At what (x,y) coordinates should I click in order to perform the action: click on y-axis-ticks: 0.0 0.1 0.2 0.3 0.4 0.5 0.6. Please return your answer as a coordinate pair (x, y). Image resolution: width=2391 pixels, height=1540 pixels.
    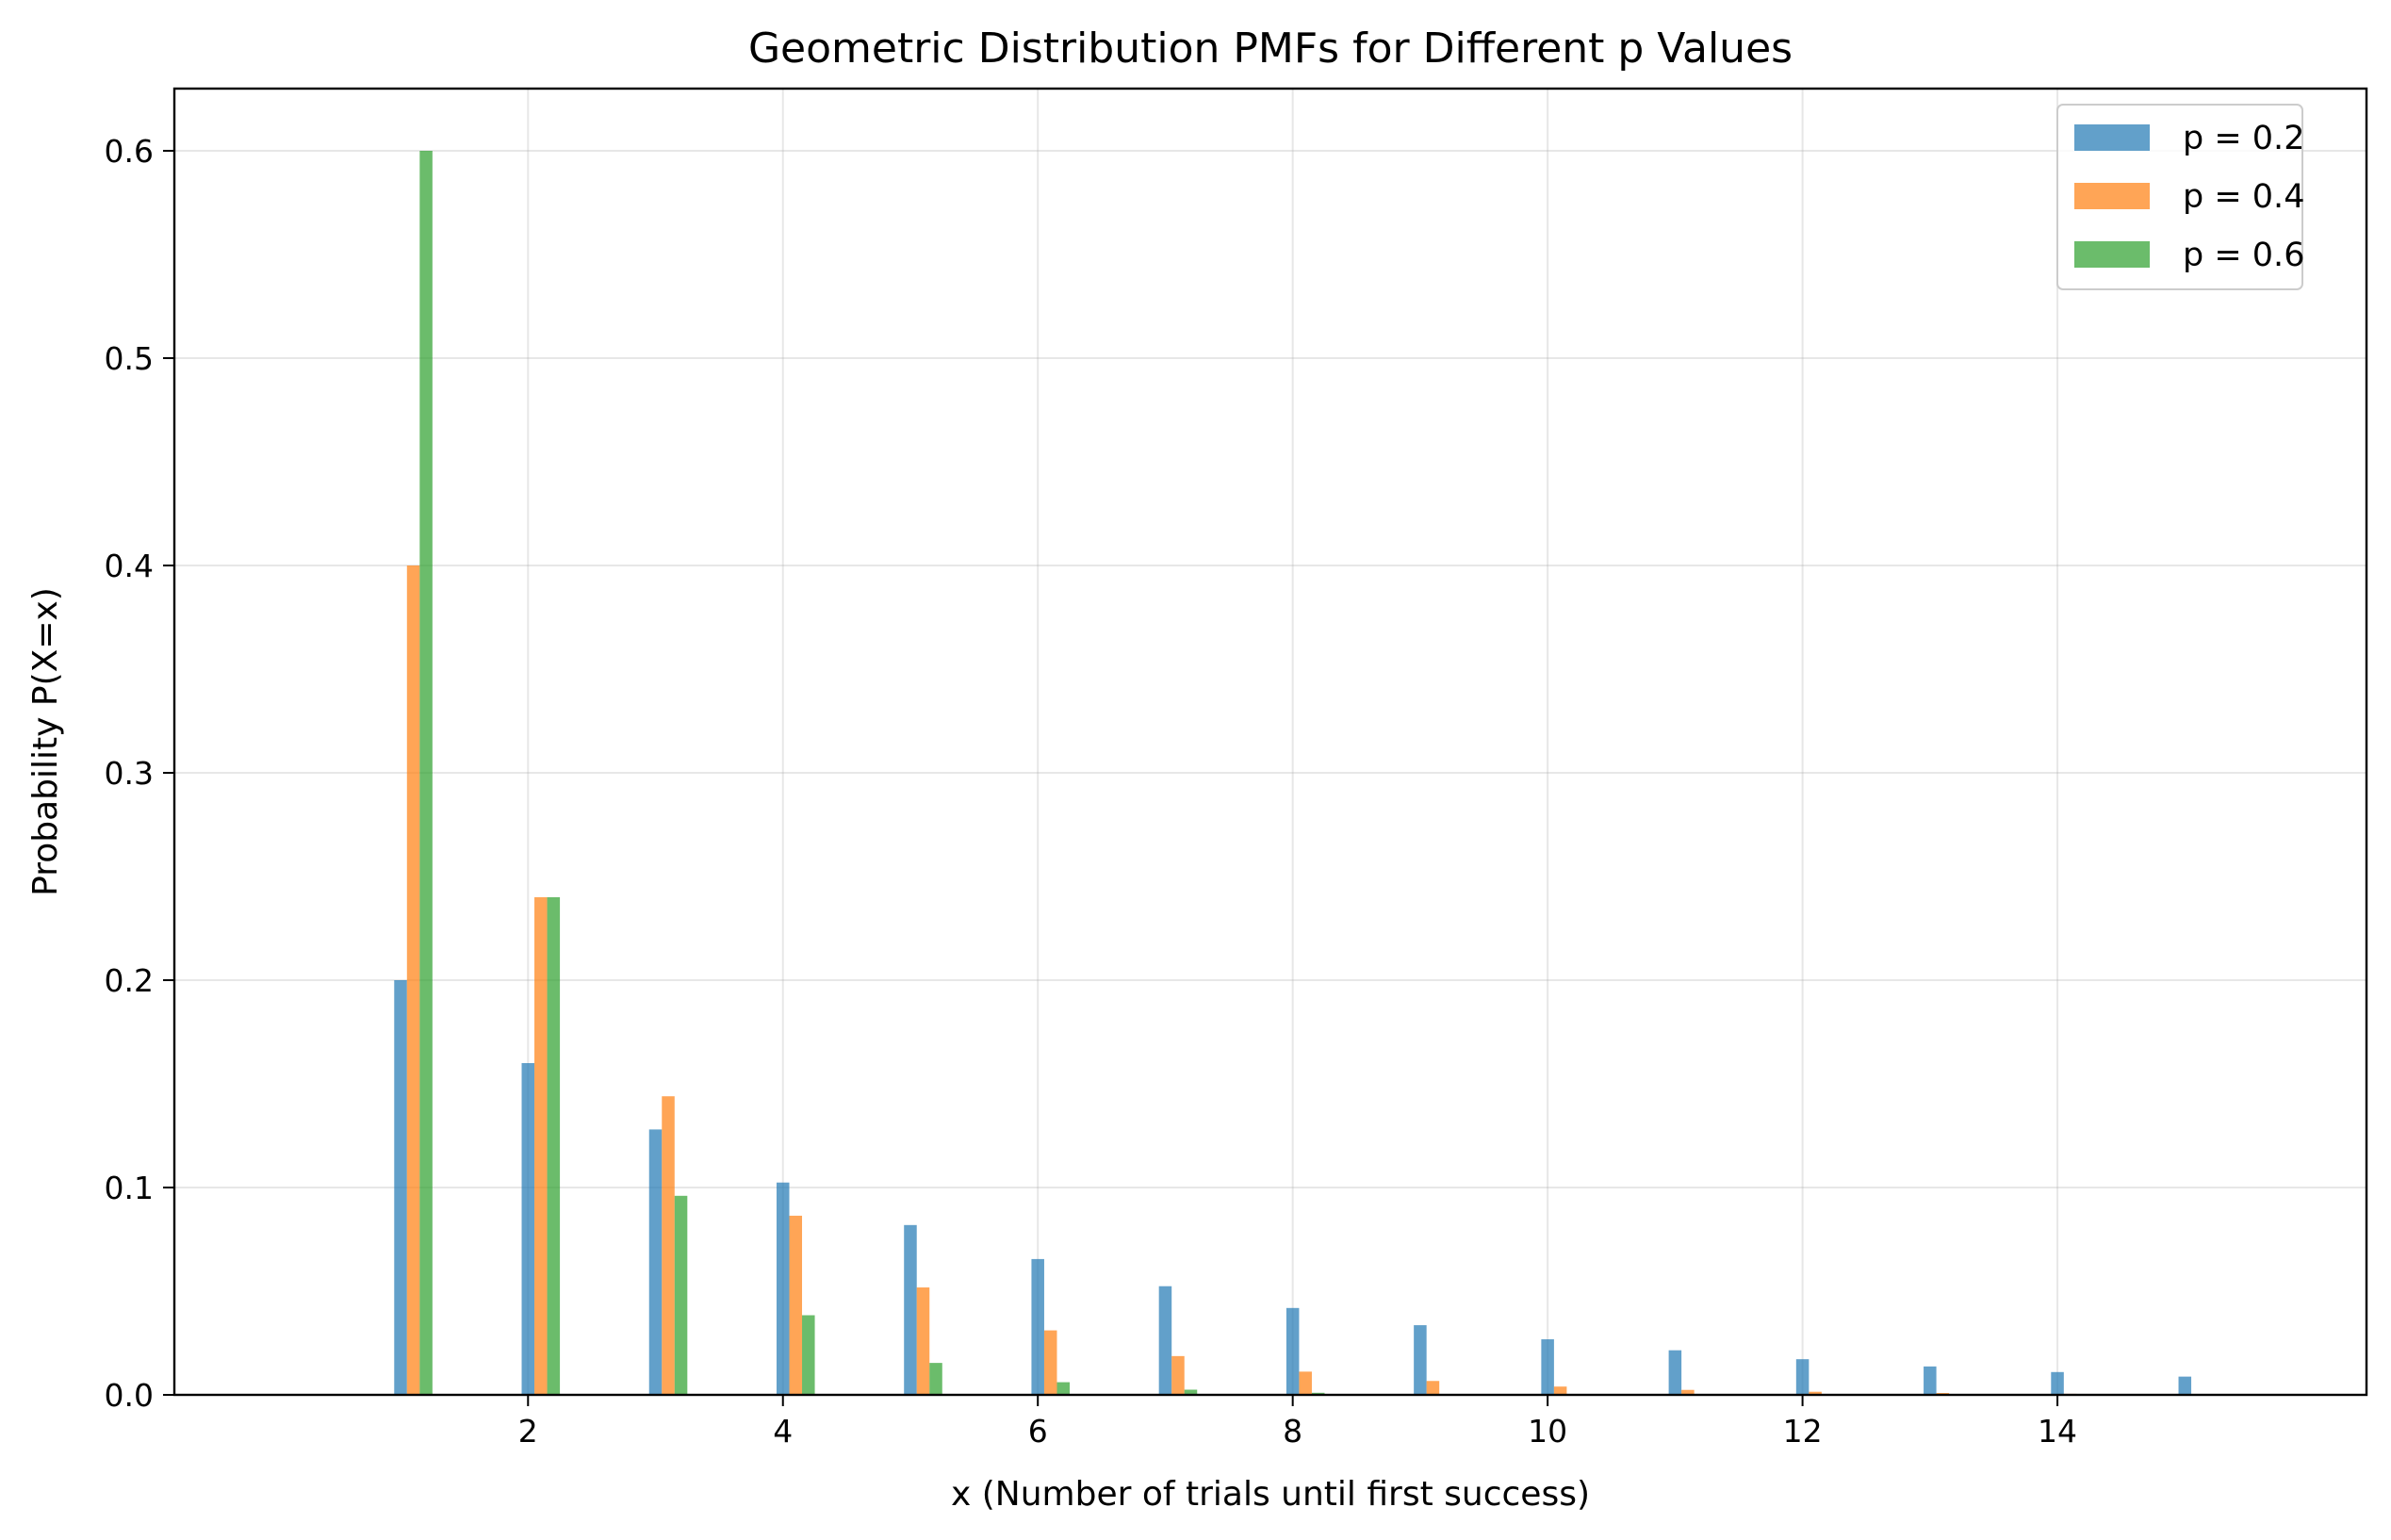
    Looking at the image, I should click on (139, 773).